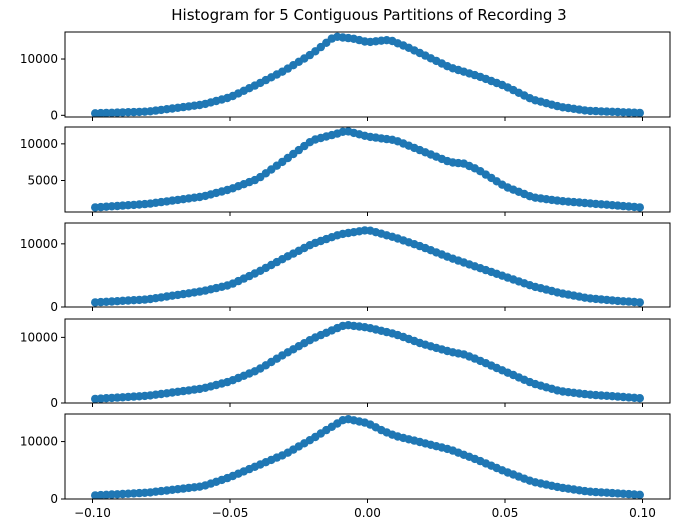 The width and height of the screenshot is (697, 532). What do you see at coordinates (642, 513) in the screenshot?
I see `x-tick-label: 0.10` at bounding box center [642, 513].